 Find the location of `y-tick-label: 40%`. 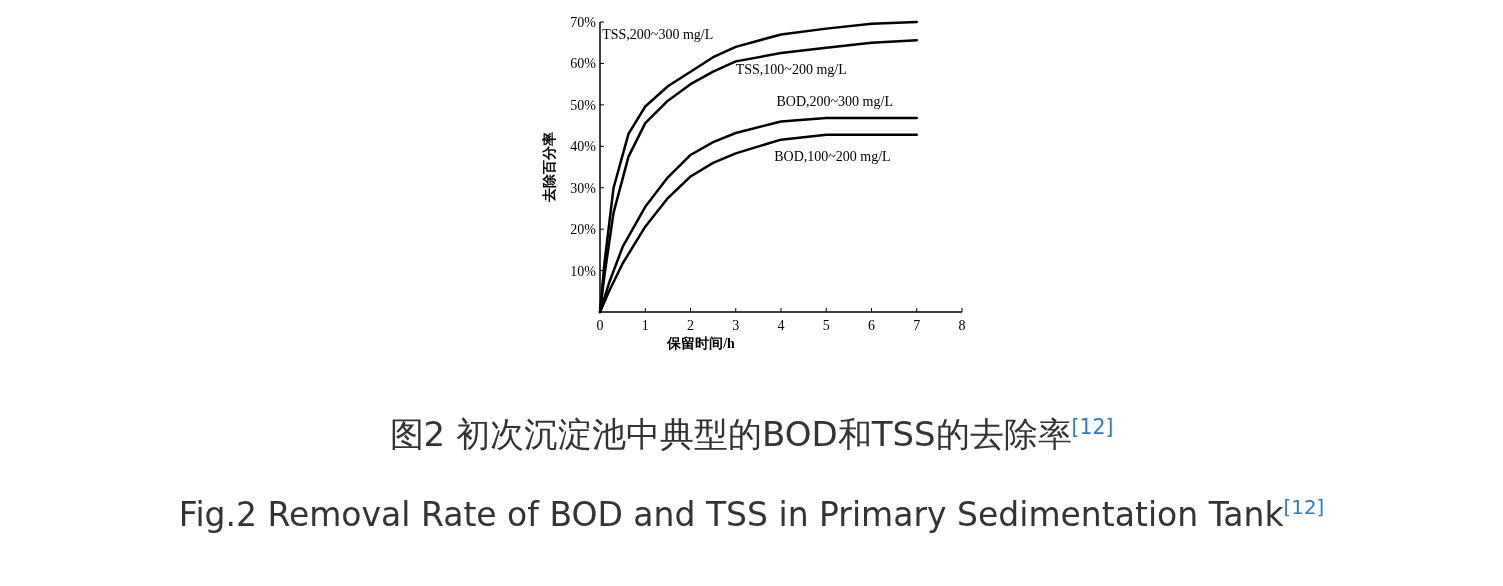

y-tick-label: 40% is located at coordinates (583, 147).